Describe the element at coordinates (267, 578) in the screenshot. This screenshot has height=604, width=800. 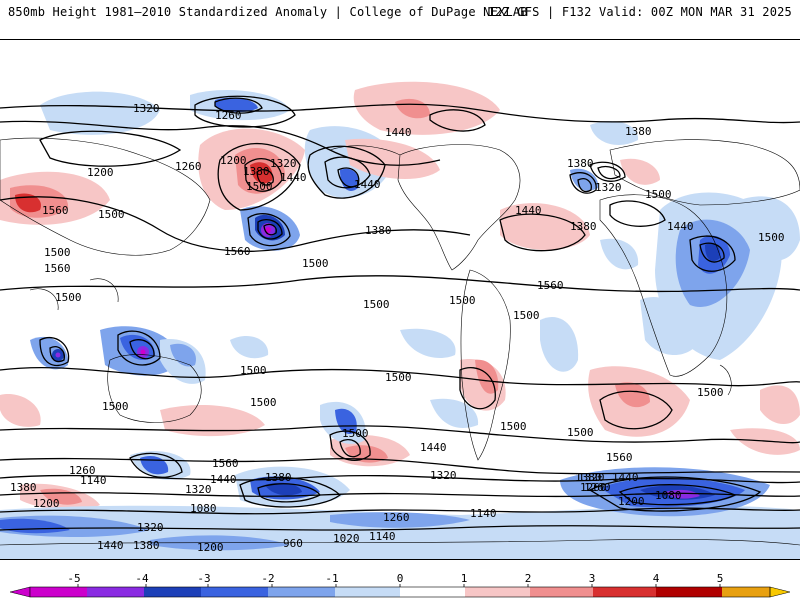
I see `colorbar-tick-label: -2` at that location.